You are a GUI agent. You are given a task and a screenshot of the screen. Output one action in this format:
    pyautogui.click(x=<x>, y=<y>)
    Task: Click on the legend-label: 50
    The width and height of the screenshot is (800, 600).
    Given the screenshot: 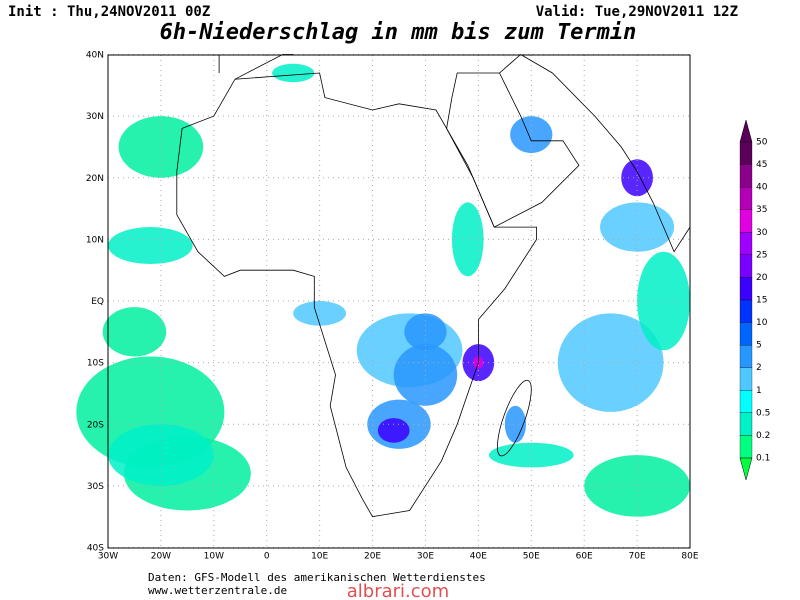 What is the action you would take?
    pyautogui.click(x=762, y=143)
    